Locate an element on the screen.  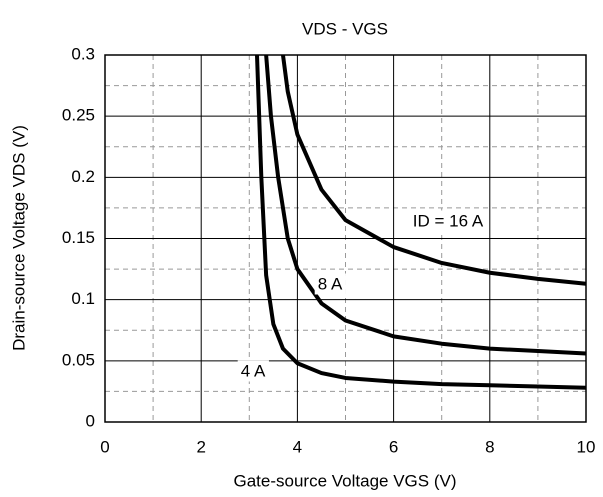
y-tick-label: 0.1 is located at coordinates (83, 298).